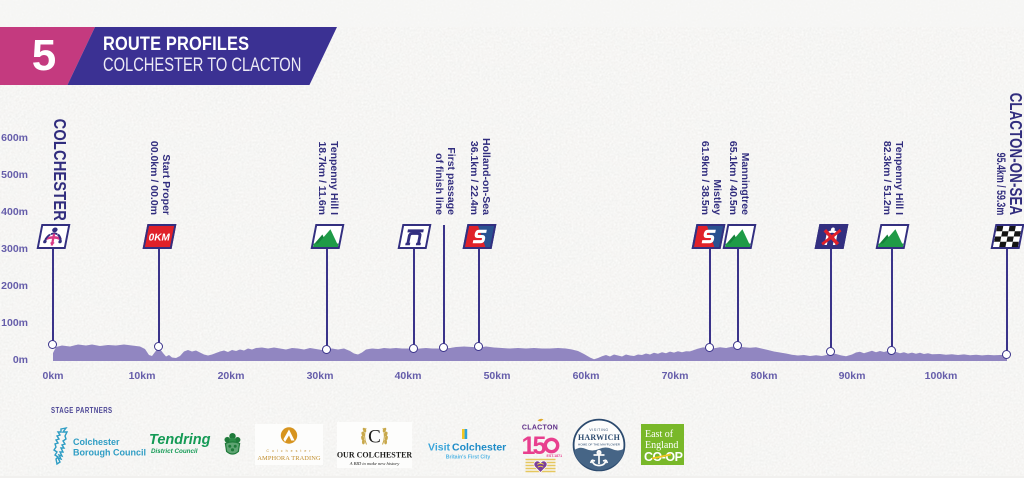  I want to click on svg-text: CLACTON, so click(540, 428).